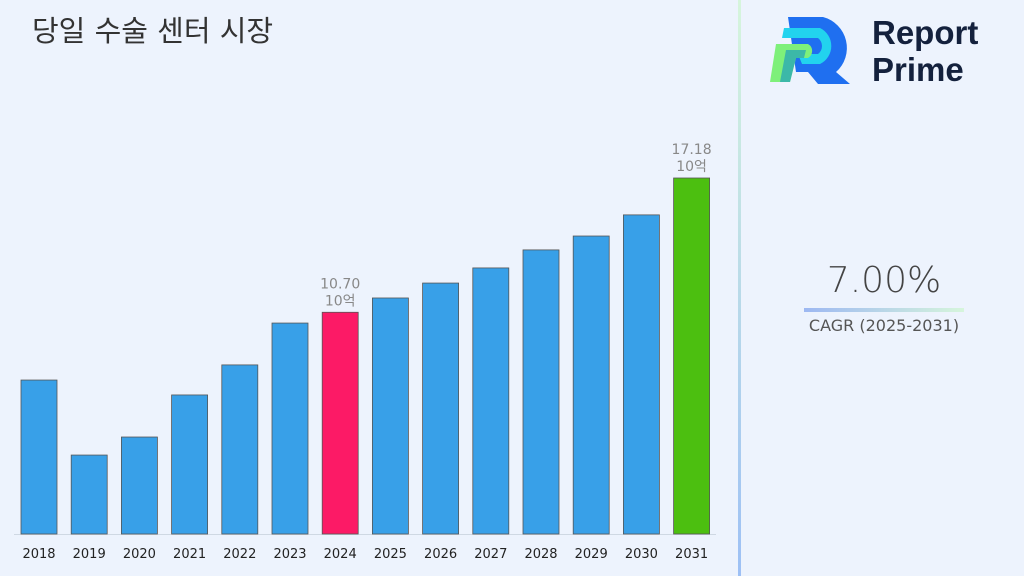 The width and height of the screenshot is (1024, 576). Describe the element at coordinates (692, 150) in the screenshot. I see `data-label-2031: 17.18` at that location.